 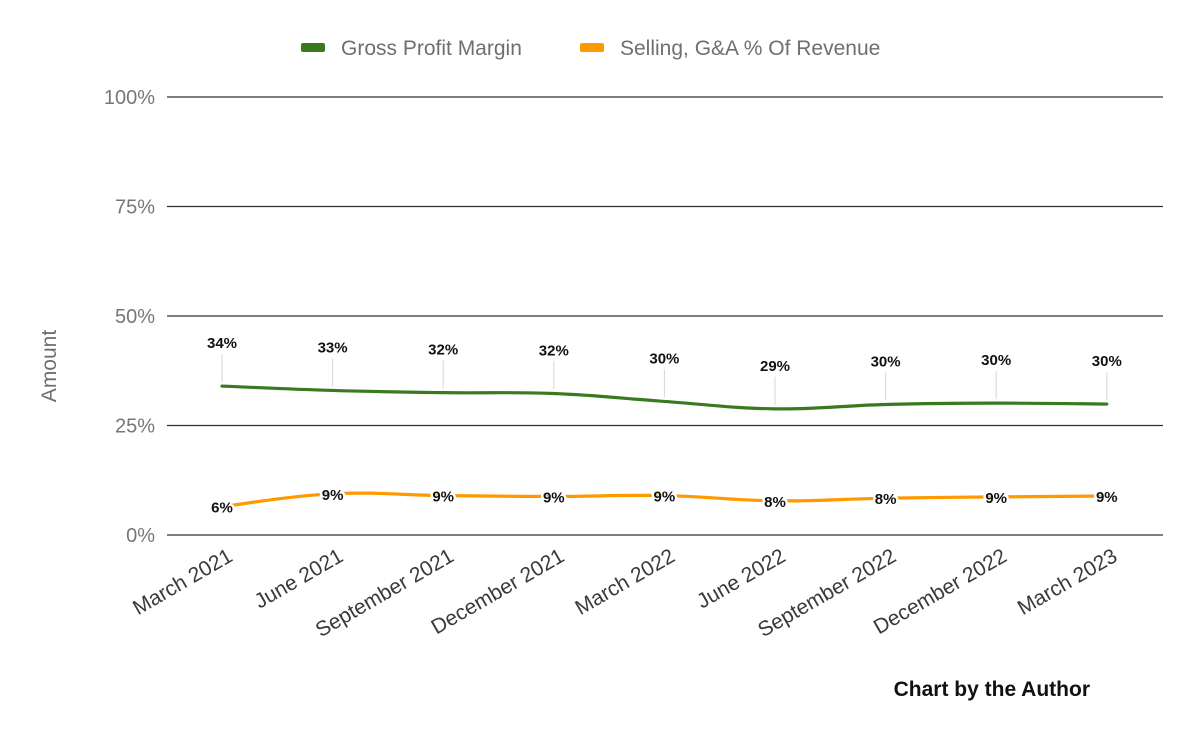 What do you see at coordinates (750, 48) in the screenshot?
I see `legend-label-sga: Selling, G&A % Of Revenue` at bounding box center [750, 48].